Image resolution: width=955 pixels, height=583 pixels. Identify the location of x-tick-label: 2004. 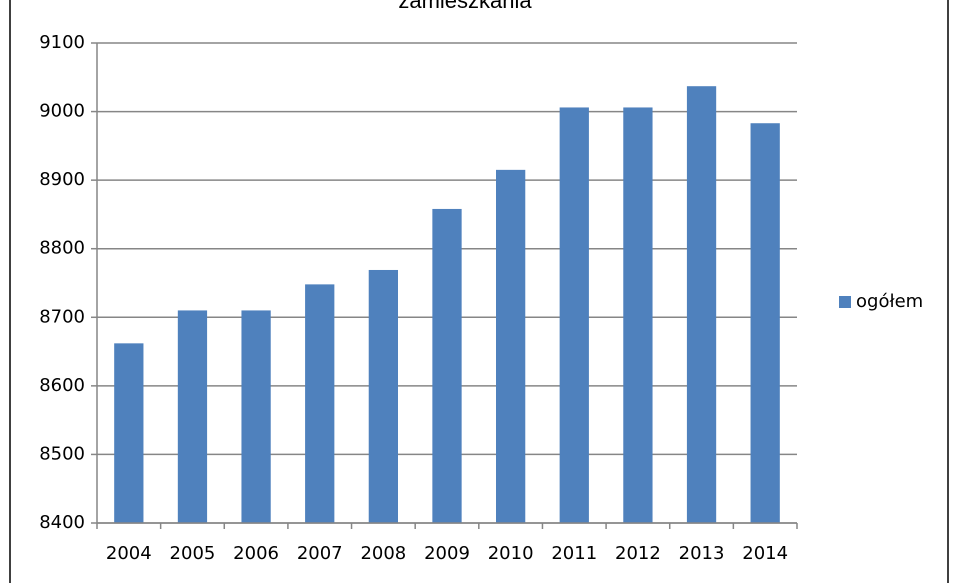
(129, 553).